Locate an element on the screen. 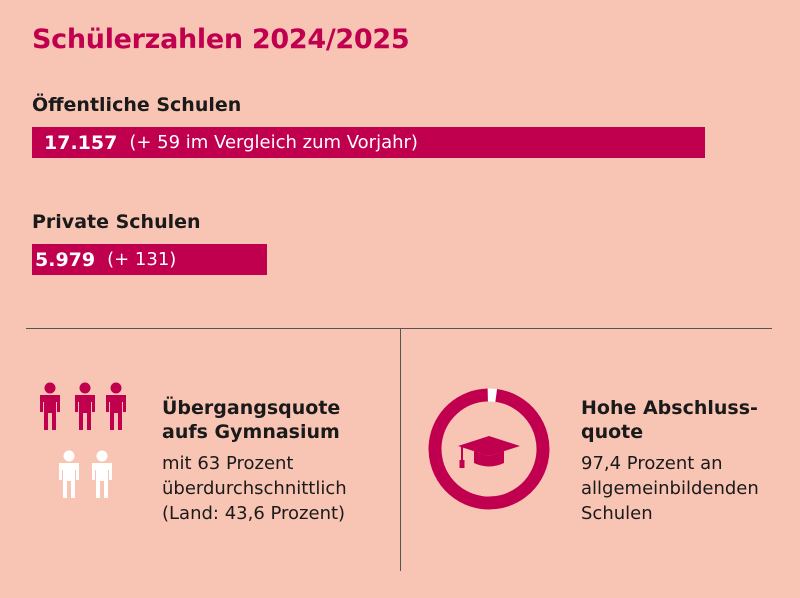 The image size is (800, 598). graduation-rate-gauge is located at coordinates (489, 449).